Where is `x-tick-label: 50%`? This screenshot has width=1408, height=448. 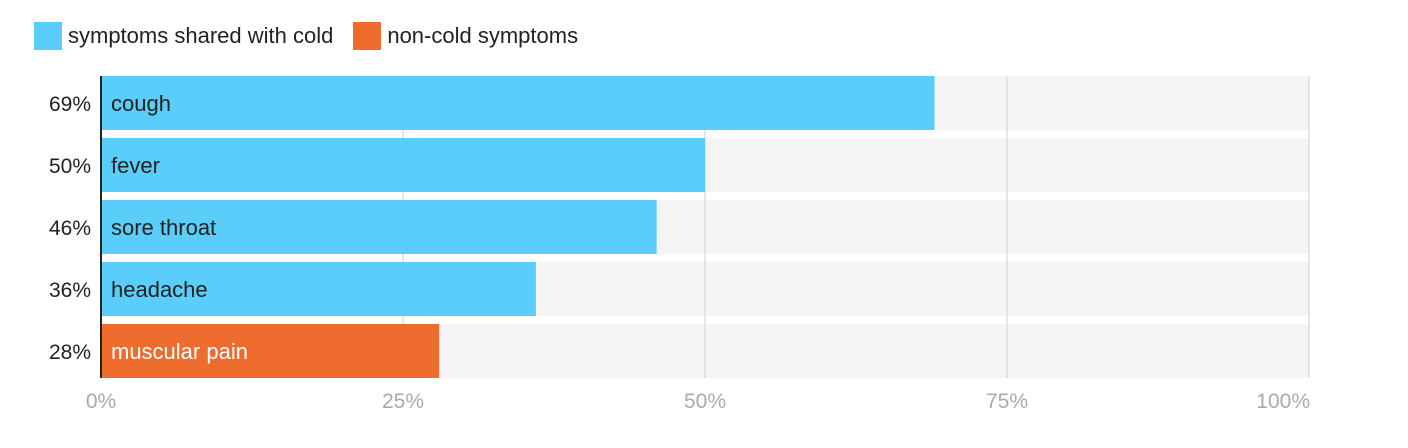 x-tick-label: 50% is located at coordinates (705, 401).